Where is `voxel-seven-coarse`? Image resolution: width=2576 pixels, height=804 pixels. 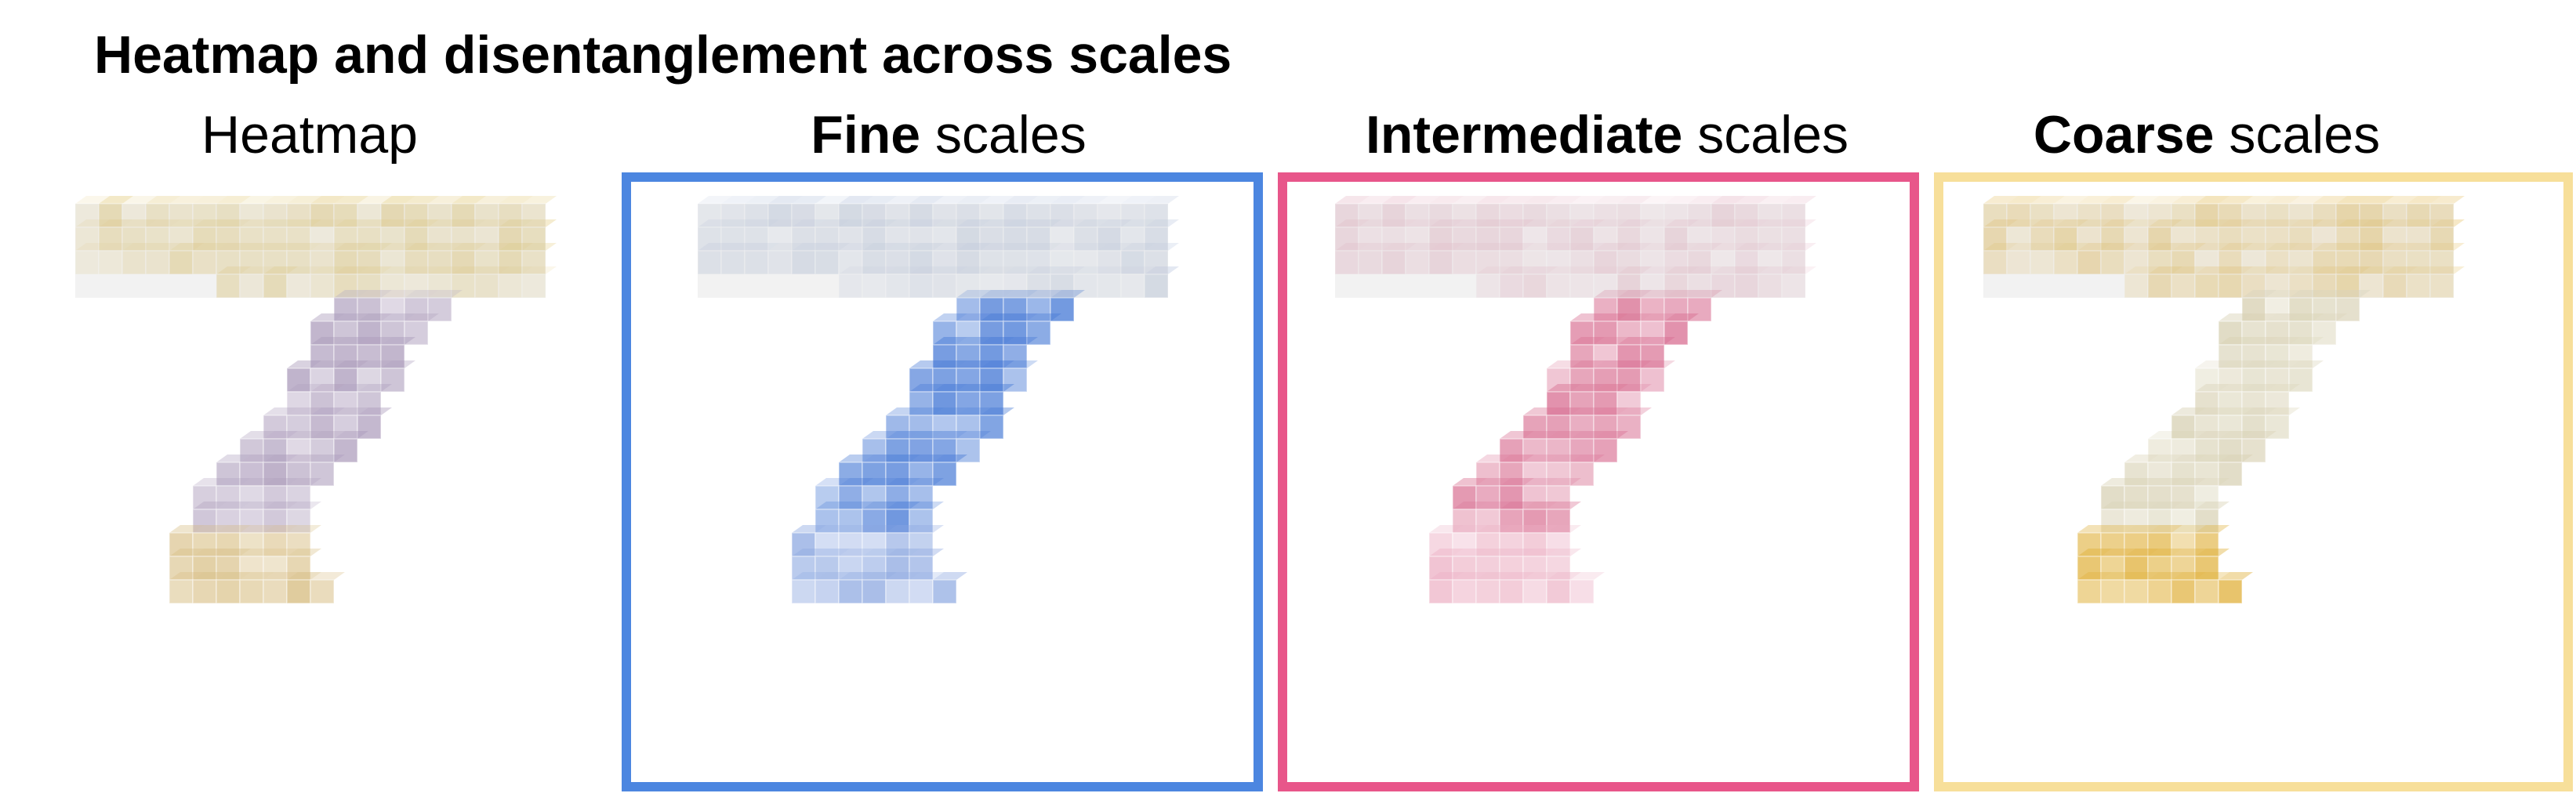
voxel-seven-coarse is located at coordinates (2228, 470).